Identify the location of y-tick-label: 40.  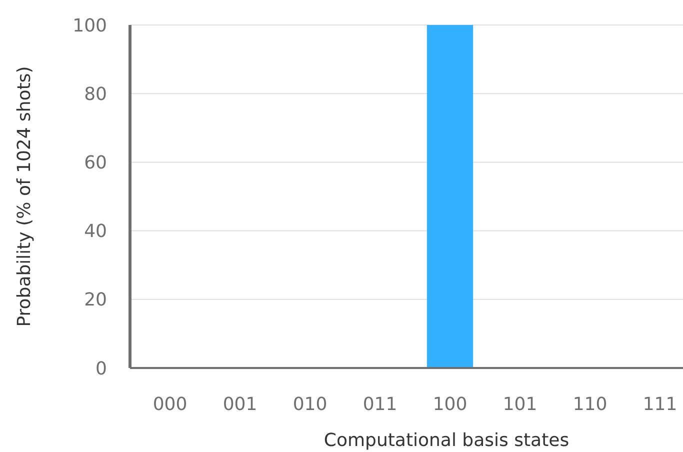
(95, 231).